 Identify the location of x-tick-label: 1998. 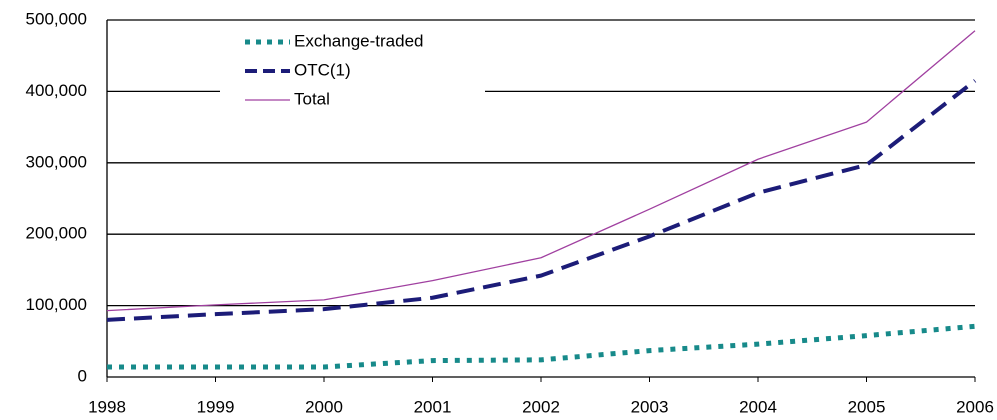
(107, 406).